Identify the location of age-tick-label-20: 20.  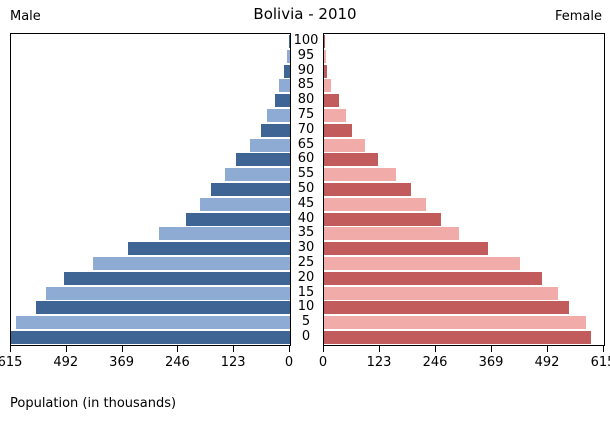
(306, 277).